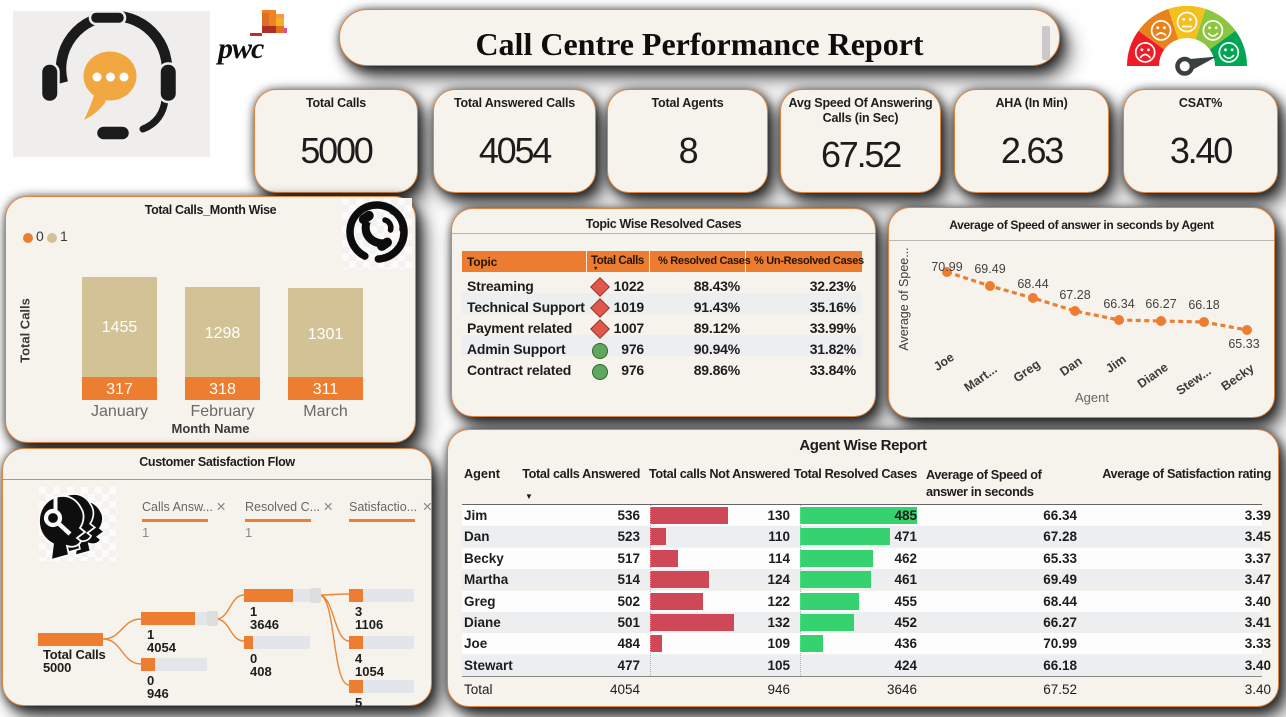 The image size is (1286, 717). Describe the element at coordinates (1074, 295) in the screenshot. I see `svg-text: 67.28` at that location.